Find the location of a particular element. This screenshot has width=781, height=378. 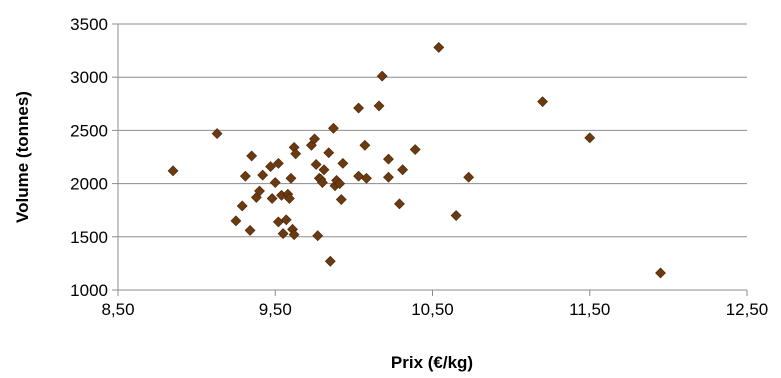

x-tick-label: 9,50 is located at coordinates (275, 309).